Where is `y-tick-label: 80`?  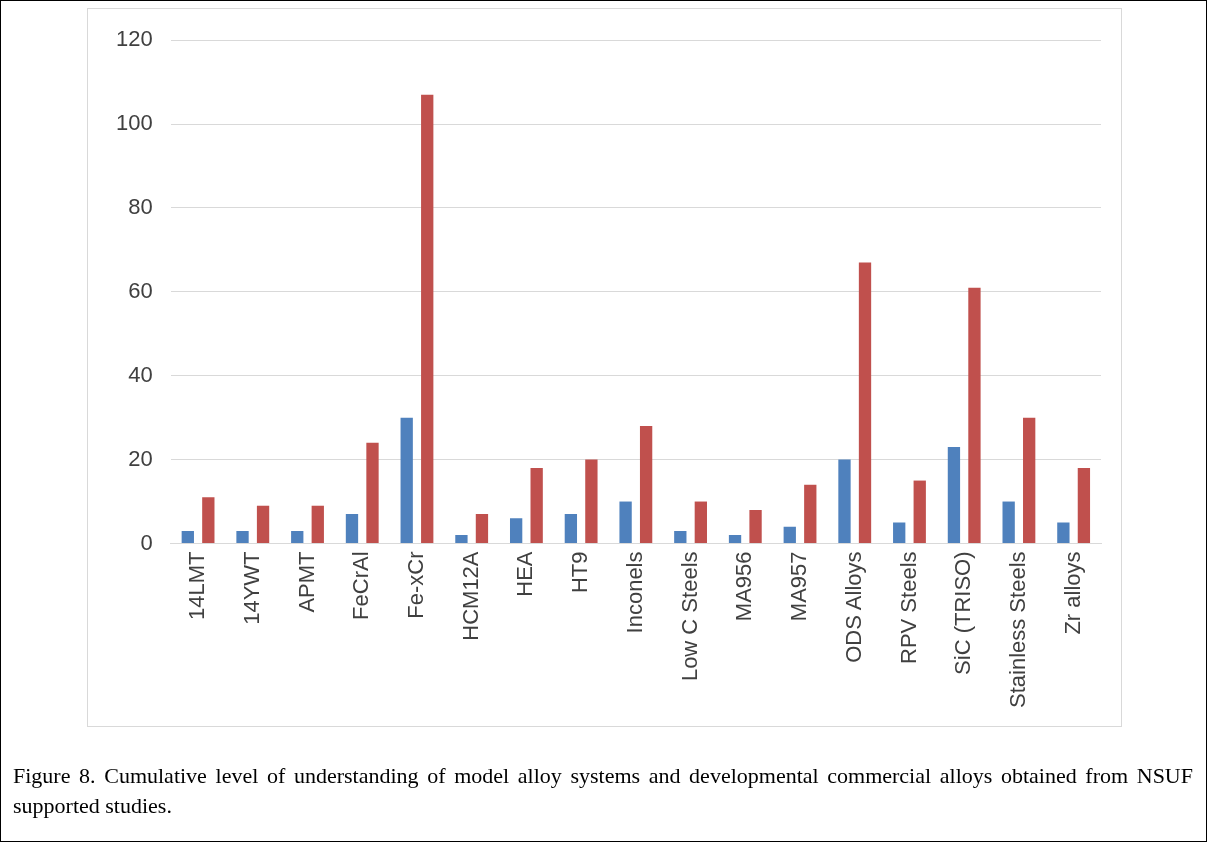 y-tick-label: 80 is located at coordinates (140, 207).